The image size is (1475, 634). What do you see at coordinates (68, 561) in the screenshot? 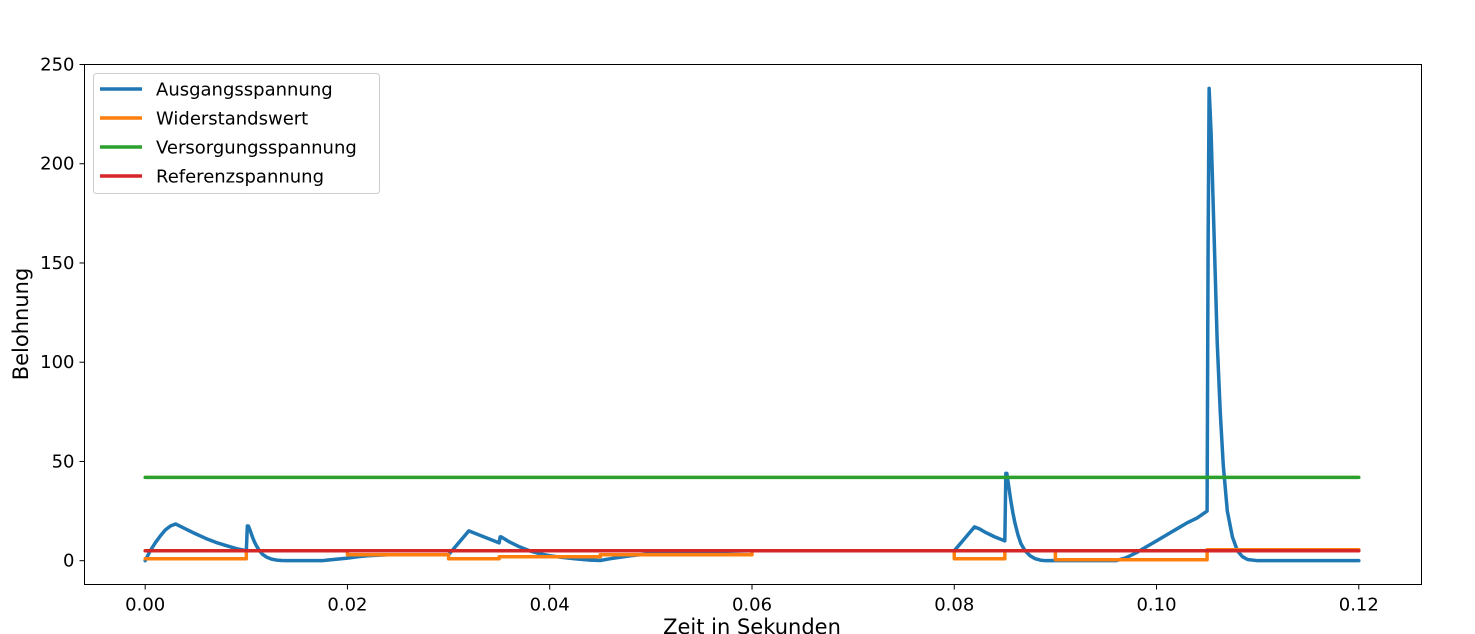
I see `y-tick-label: 0` at bounding box center [68, 561].